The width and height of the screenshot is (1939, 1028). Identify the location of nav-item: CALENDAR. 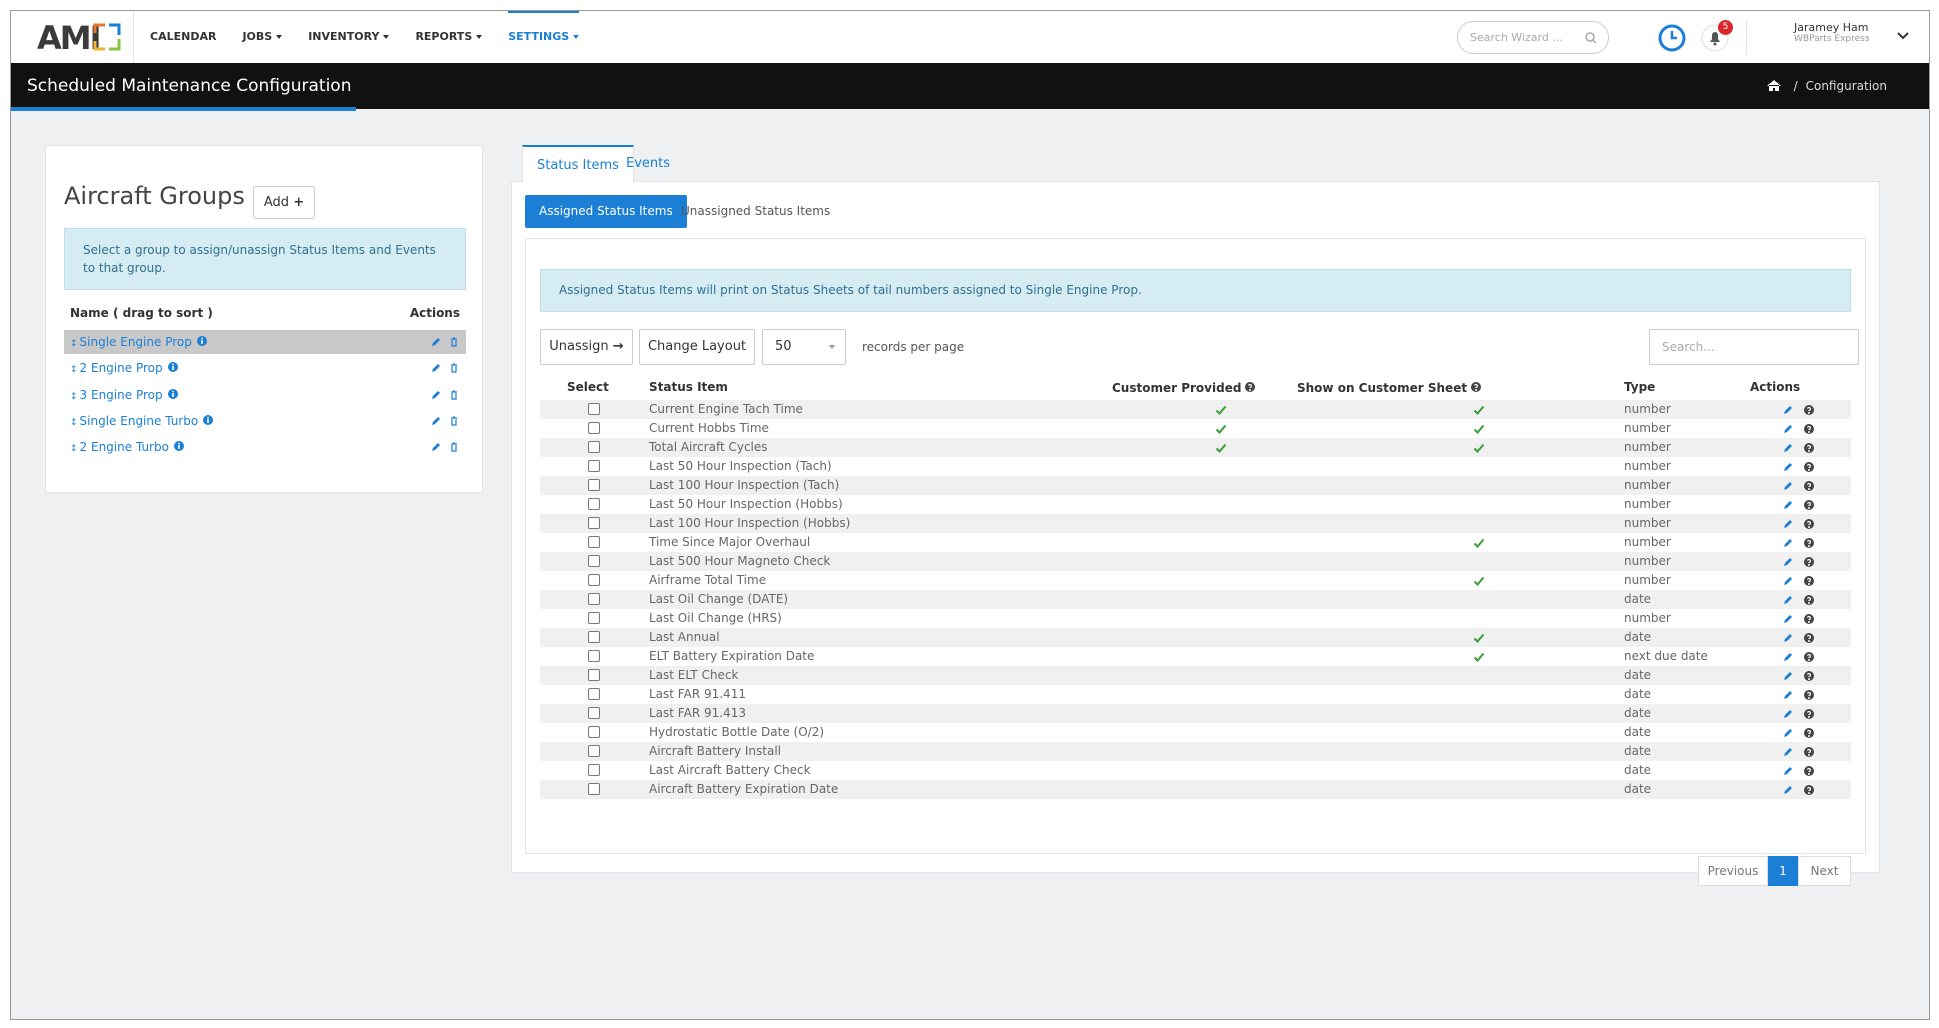
(183, 37).